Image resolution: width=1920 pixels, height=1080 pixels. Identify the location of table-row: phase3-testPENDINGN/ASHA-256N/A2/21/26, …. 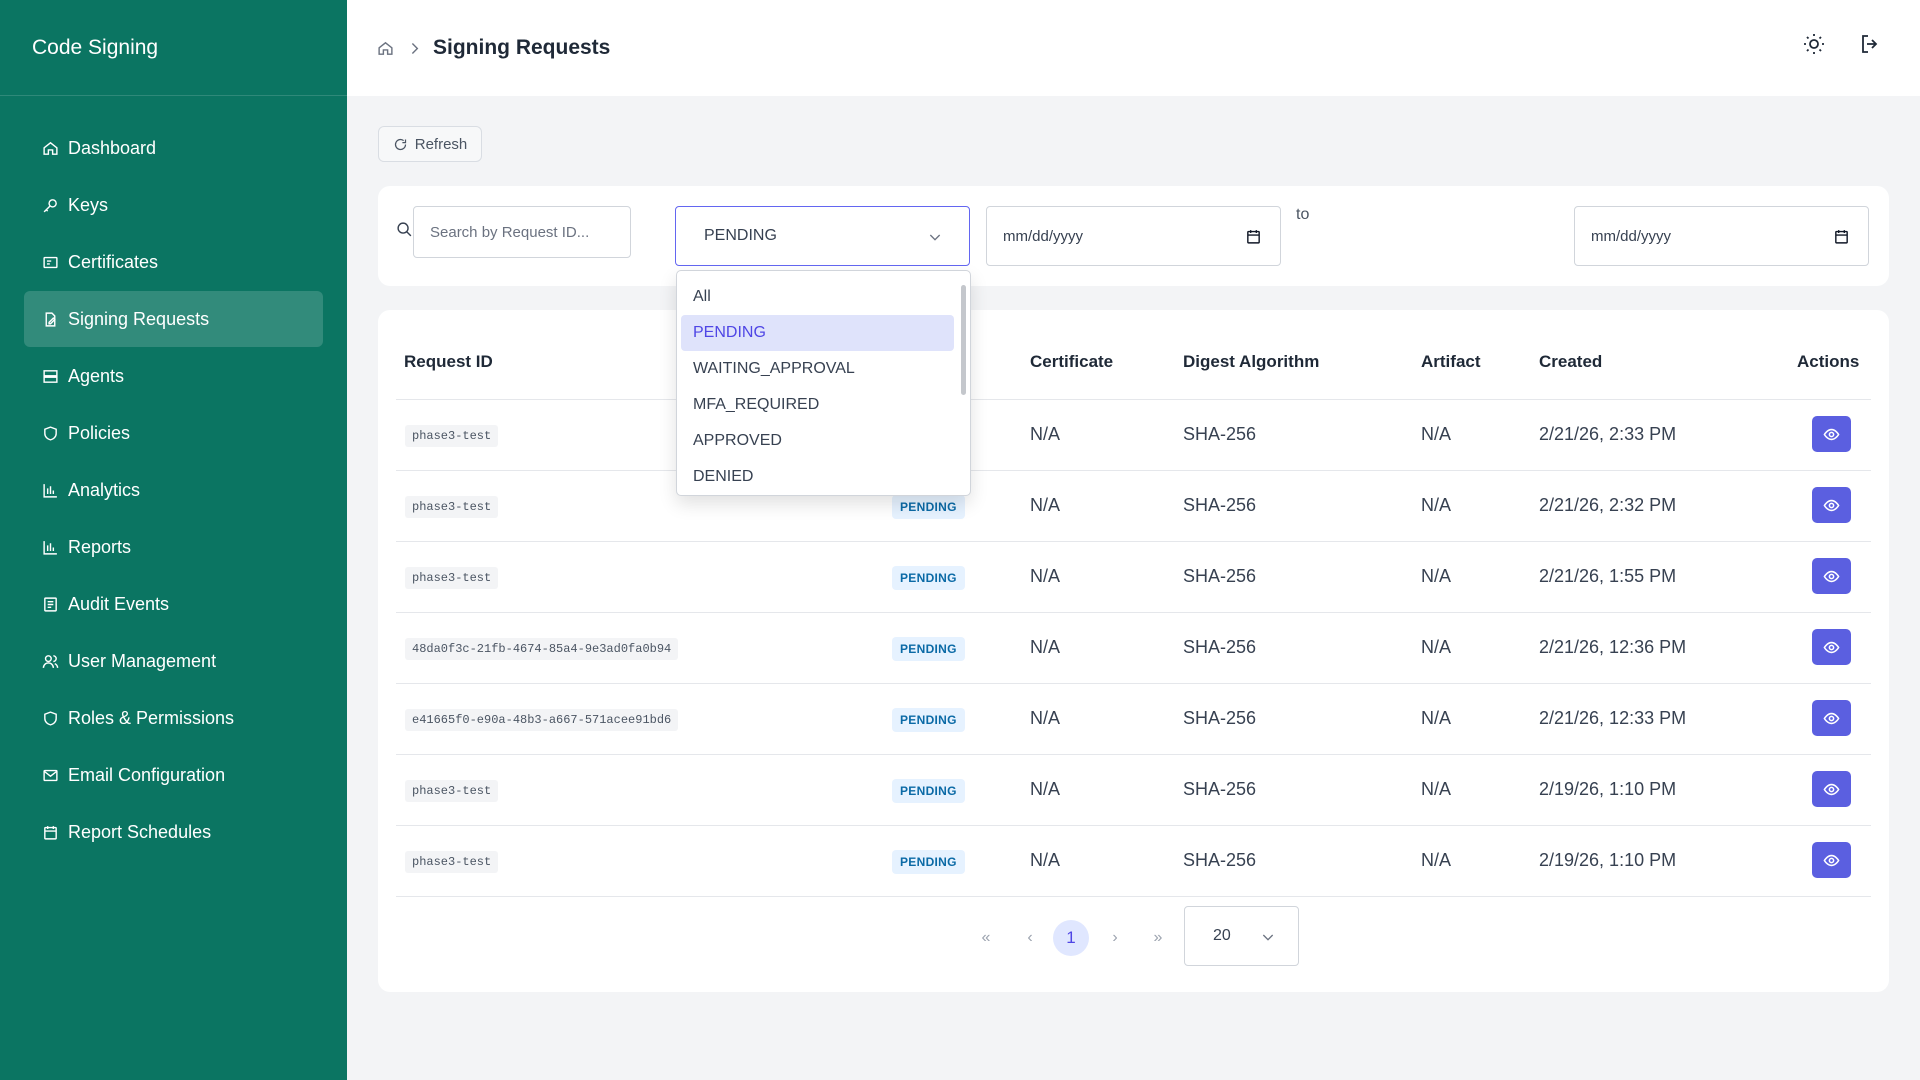
(1133, 435).